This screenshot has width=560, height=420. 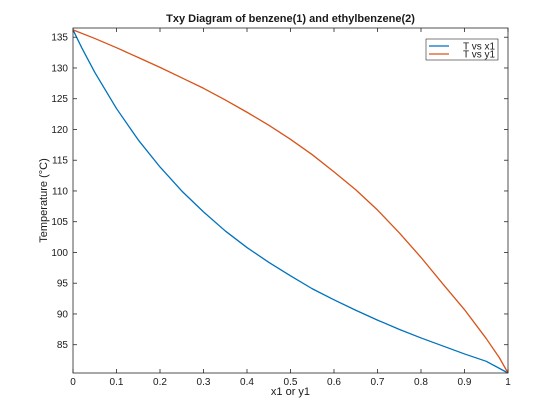 What do you see at coordinates (59, 68) in the screenshot?
I see `y-tick-label: 130` at bounding box center [59, 68].